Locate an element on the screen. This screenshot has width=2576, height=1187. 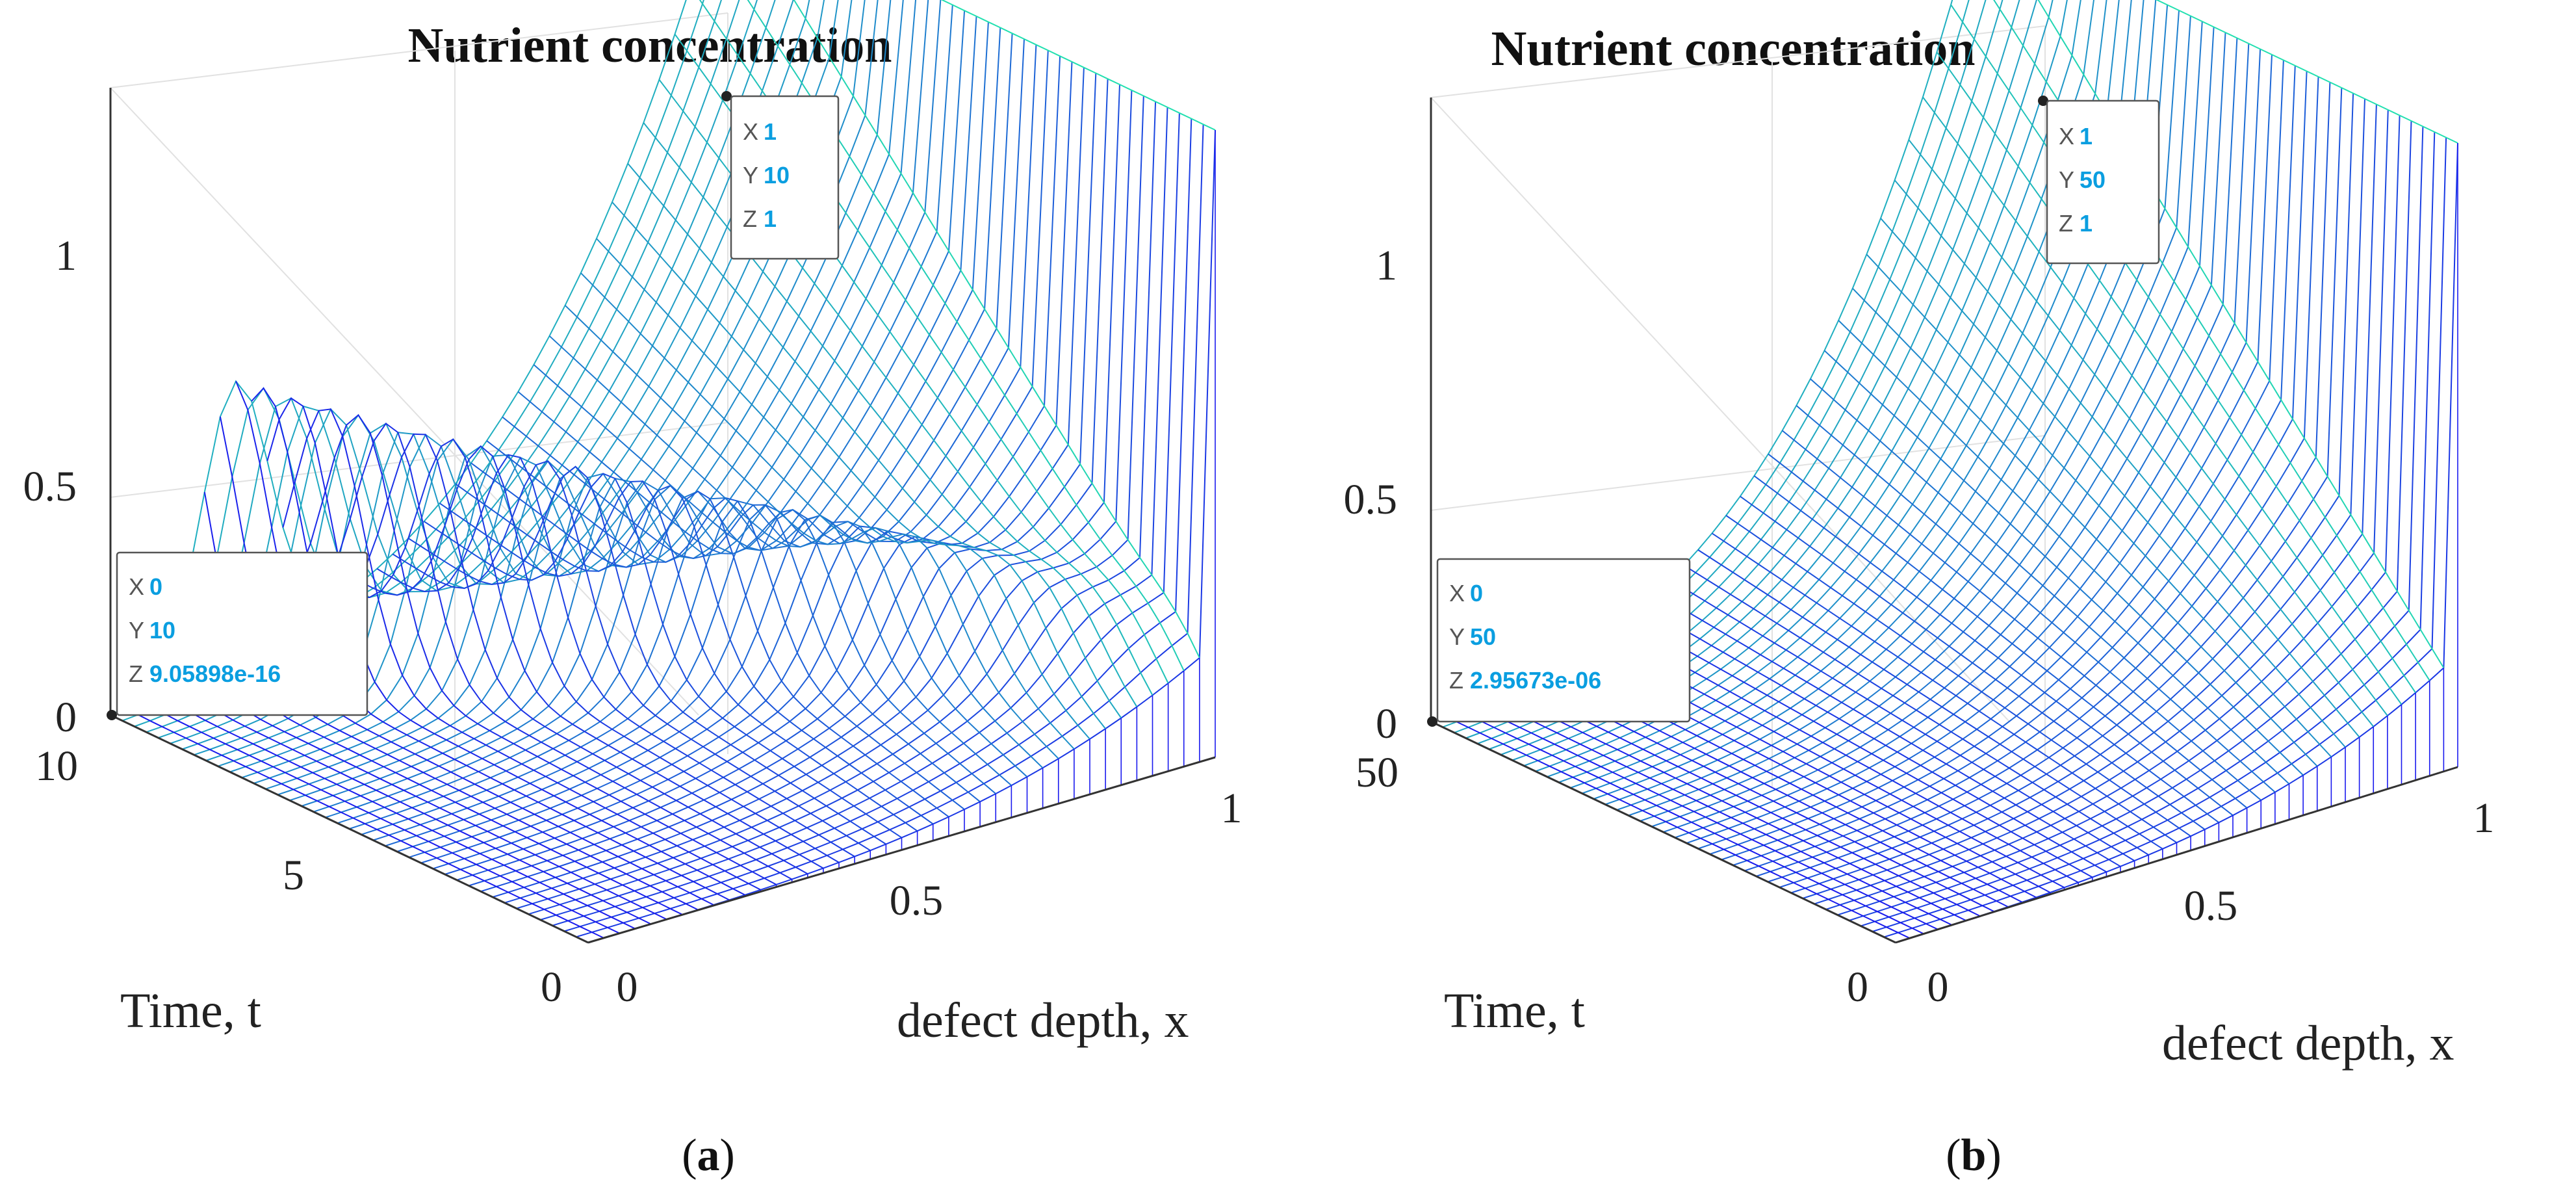
datatip-top: X 1 Y 50 Z 1 is located at coordinates (2099, 180).